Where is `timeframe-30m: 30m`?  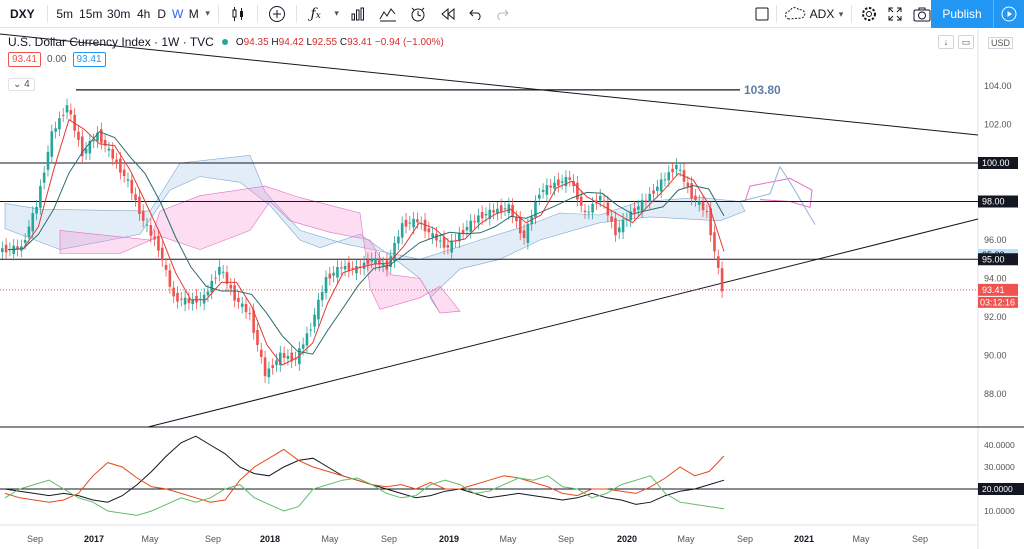
timeframe-30m: 30m is located at coordinates (119, 13).